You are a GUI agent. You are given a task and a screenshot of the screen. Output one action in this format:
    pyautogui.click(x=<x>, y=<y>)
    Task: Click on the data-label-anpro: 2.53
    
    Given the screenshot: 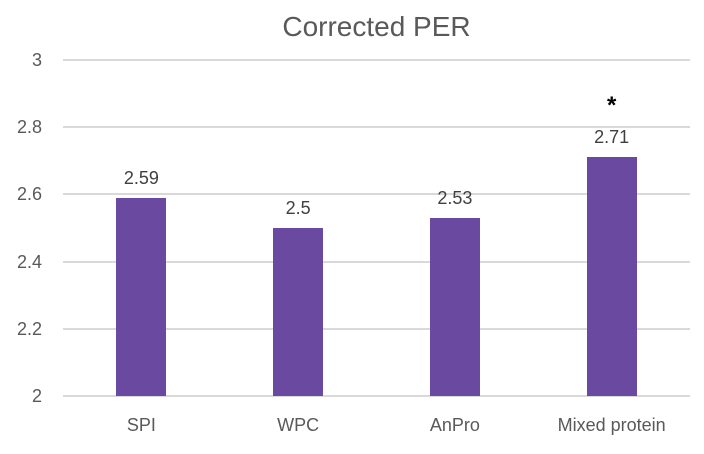 What is the action you would take?
    pyautogui.click(x=455, y=197)
    